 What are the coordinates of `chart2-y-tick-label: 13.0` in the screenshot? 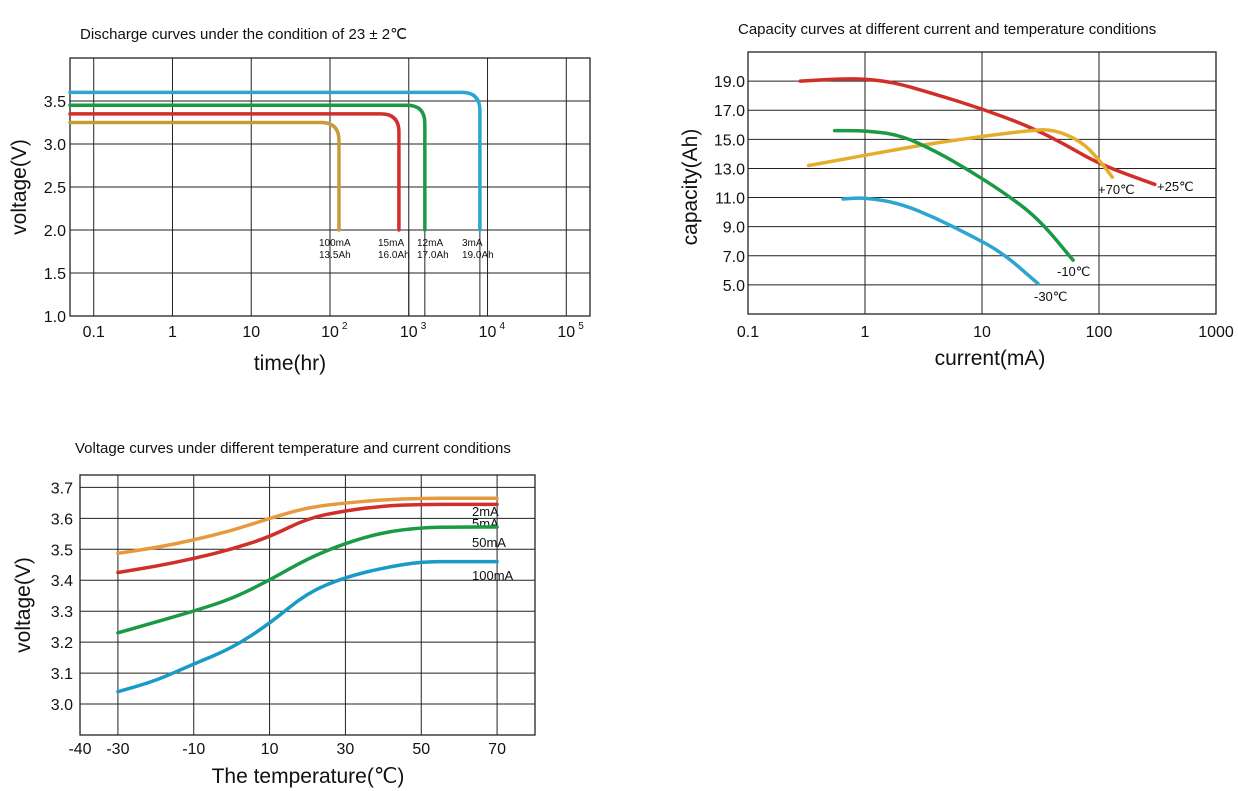 It's located at (729, 169).